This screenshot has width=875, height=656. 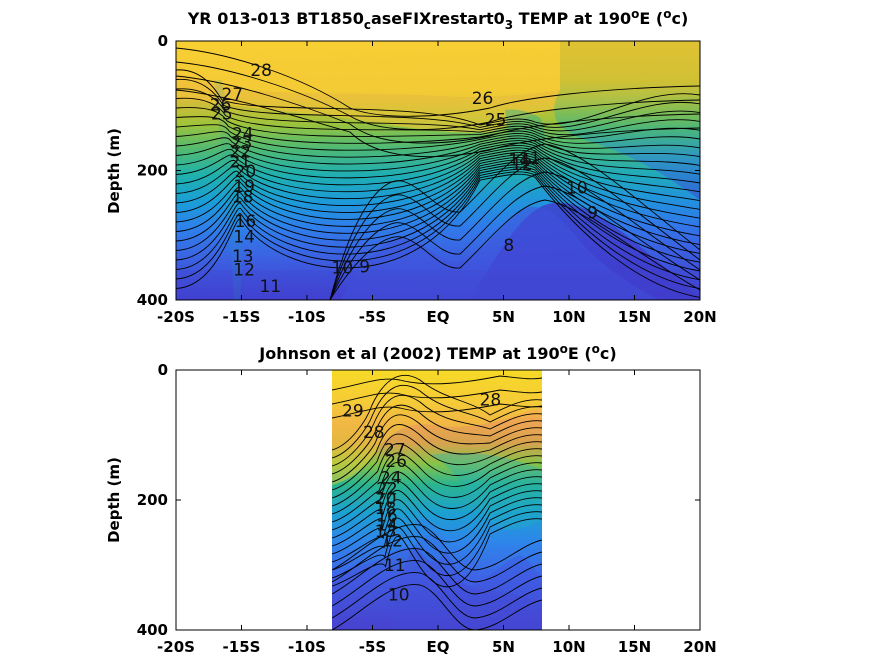 I want to click on x-tick-label: -10S, so click(x=307, y=647).